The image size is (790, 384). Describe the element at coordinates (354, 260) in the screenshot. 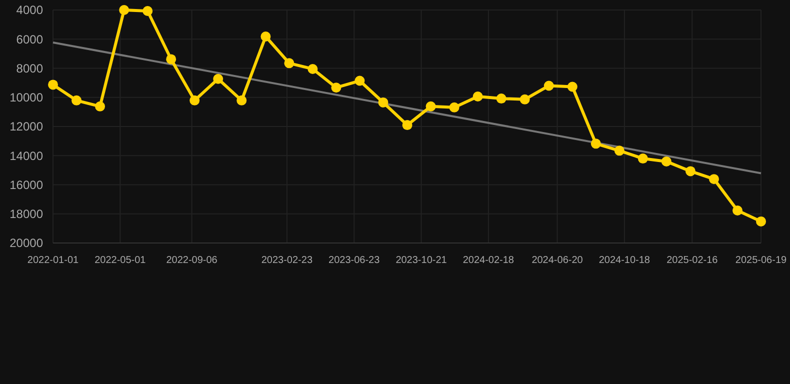

I see `x-tick-label: 2023-06-23` at that location.